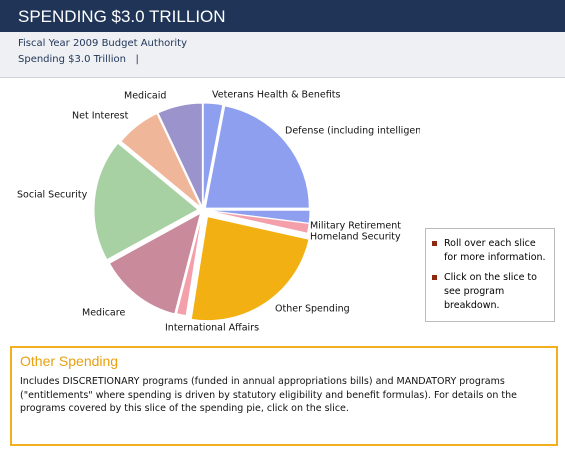 The image size is (565, 453). Describe the element at coordinates (312, 309) in the screenshot. I see `slice-label: Other Spending` at that location.